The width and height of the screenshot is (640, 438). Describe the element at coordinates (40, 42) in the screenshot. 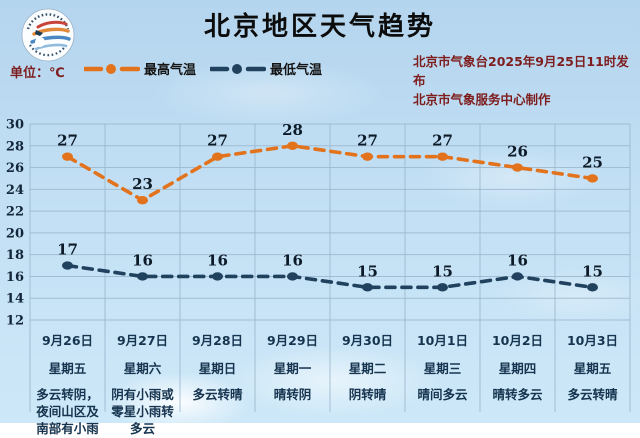

I see `logo-cloud` at that location.